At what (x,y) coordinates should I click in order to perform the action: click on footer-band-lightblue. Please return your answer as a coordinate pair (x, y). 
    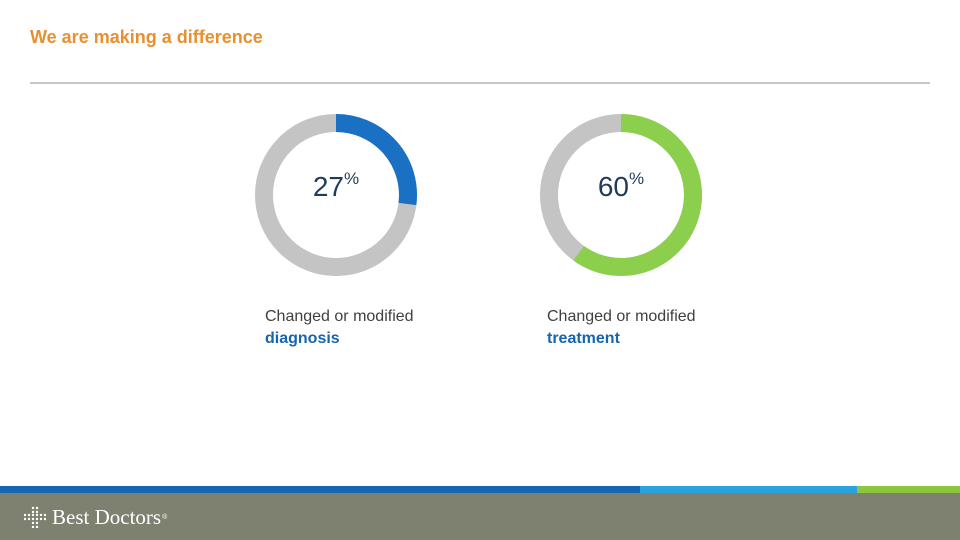
    Looking at the image, I should click on (748, 489).